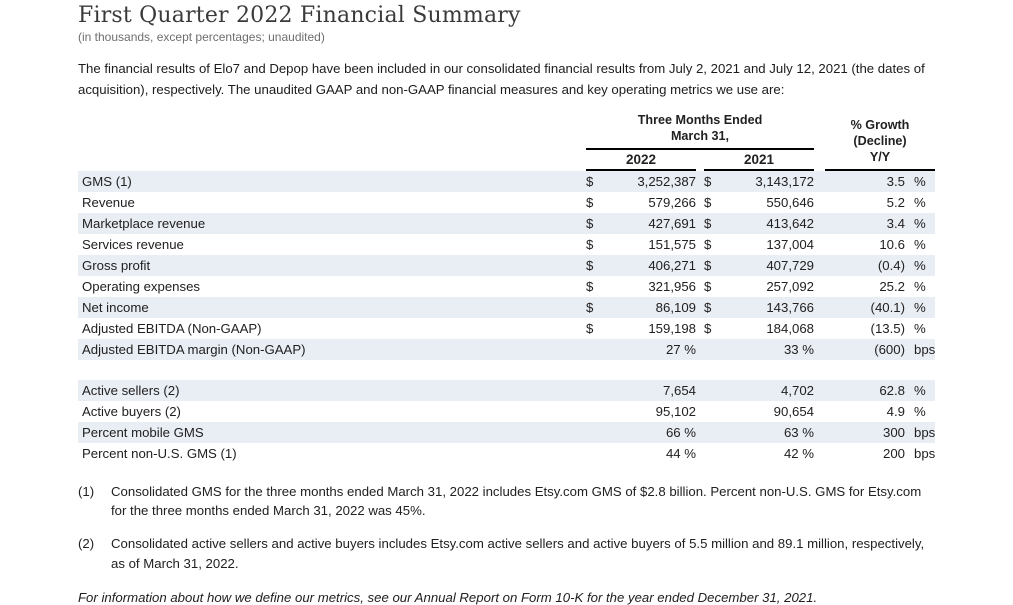  Describe the element at coordinates (507, 432) in the screenshot. I see `table-row: Percent mobile GMS 66 % 63 % 300 bps` at that location.